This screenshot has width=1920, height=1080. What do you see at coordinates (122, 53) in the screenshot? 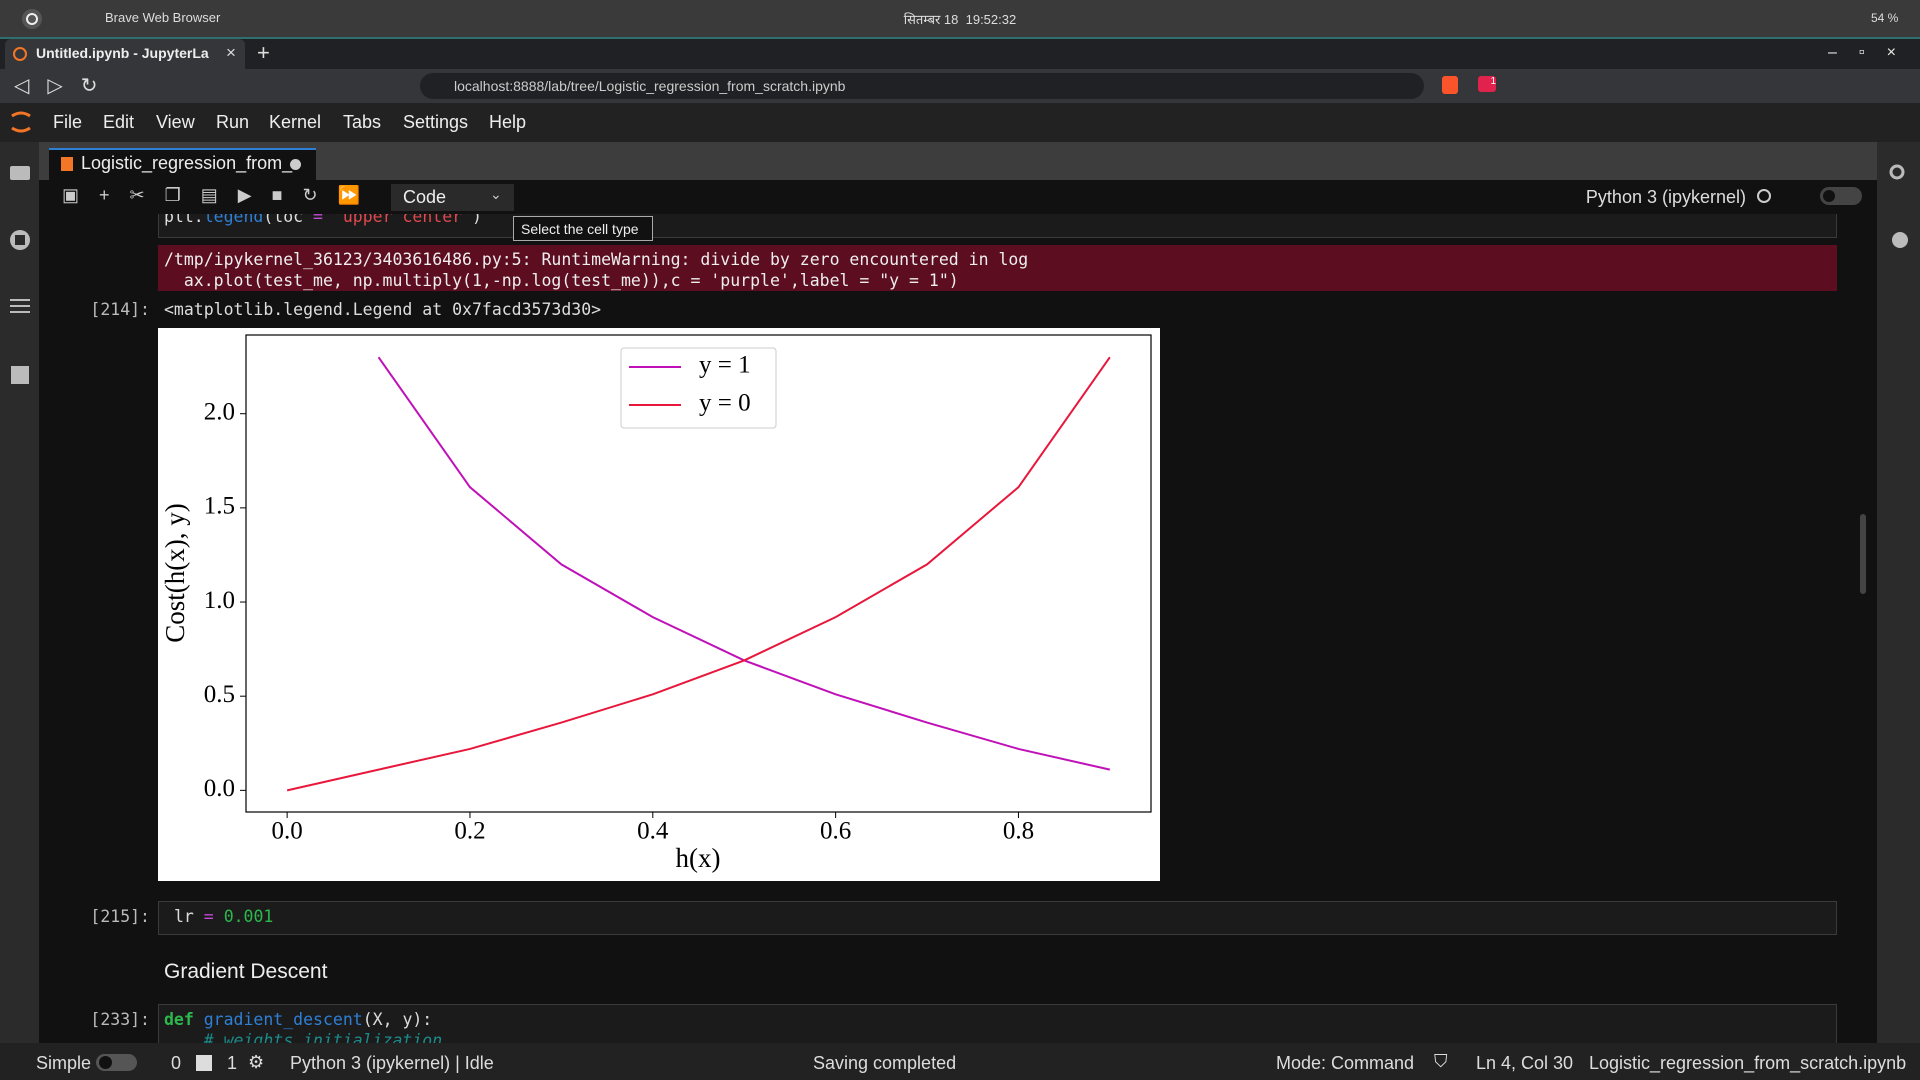
I see `tab-title: Untitled.ipynb - JupyterLa` at bounding box center [122, 53].